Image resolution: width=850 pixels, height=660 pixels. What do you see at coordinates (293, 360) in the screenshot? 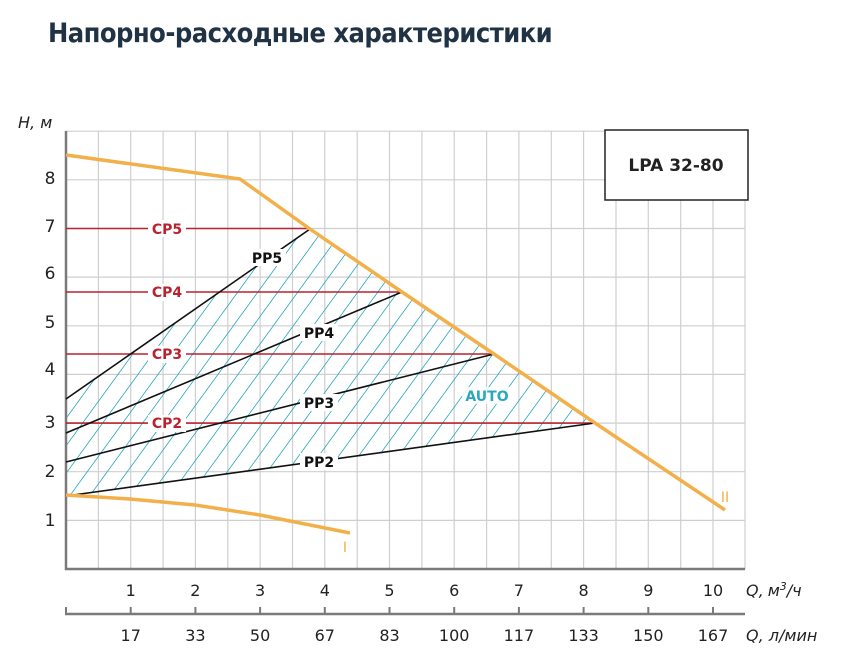
I see `pp-labels: PP5 PP4 PP3 PP2` at bounding box center [293, 360].